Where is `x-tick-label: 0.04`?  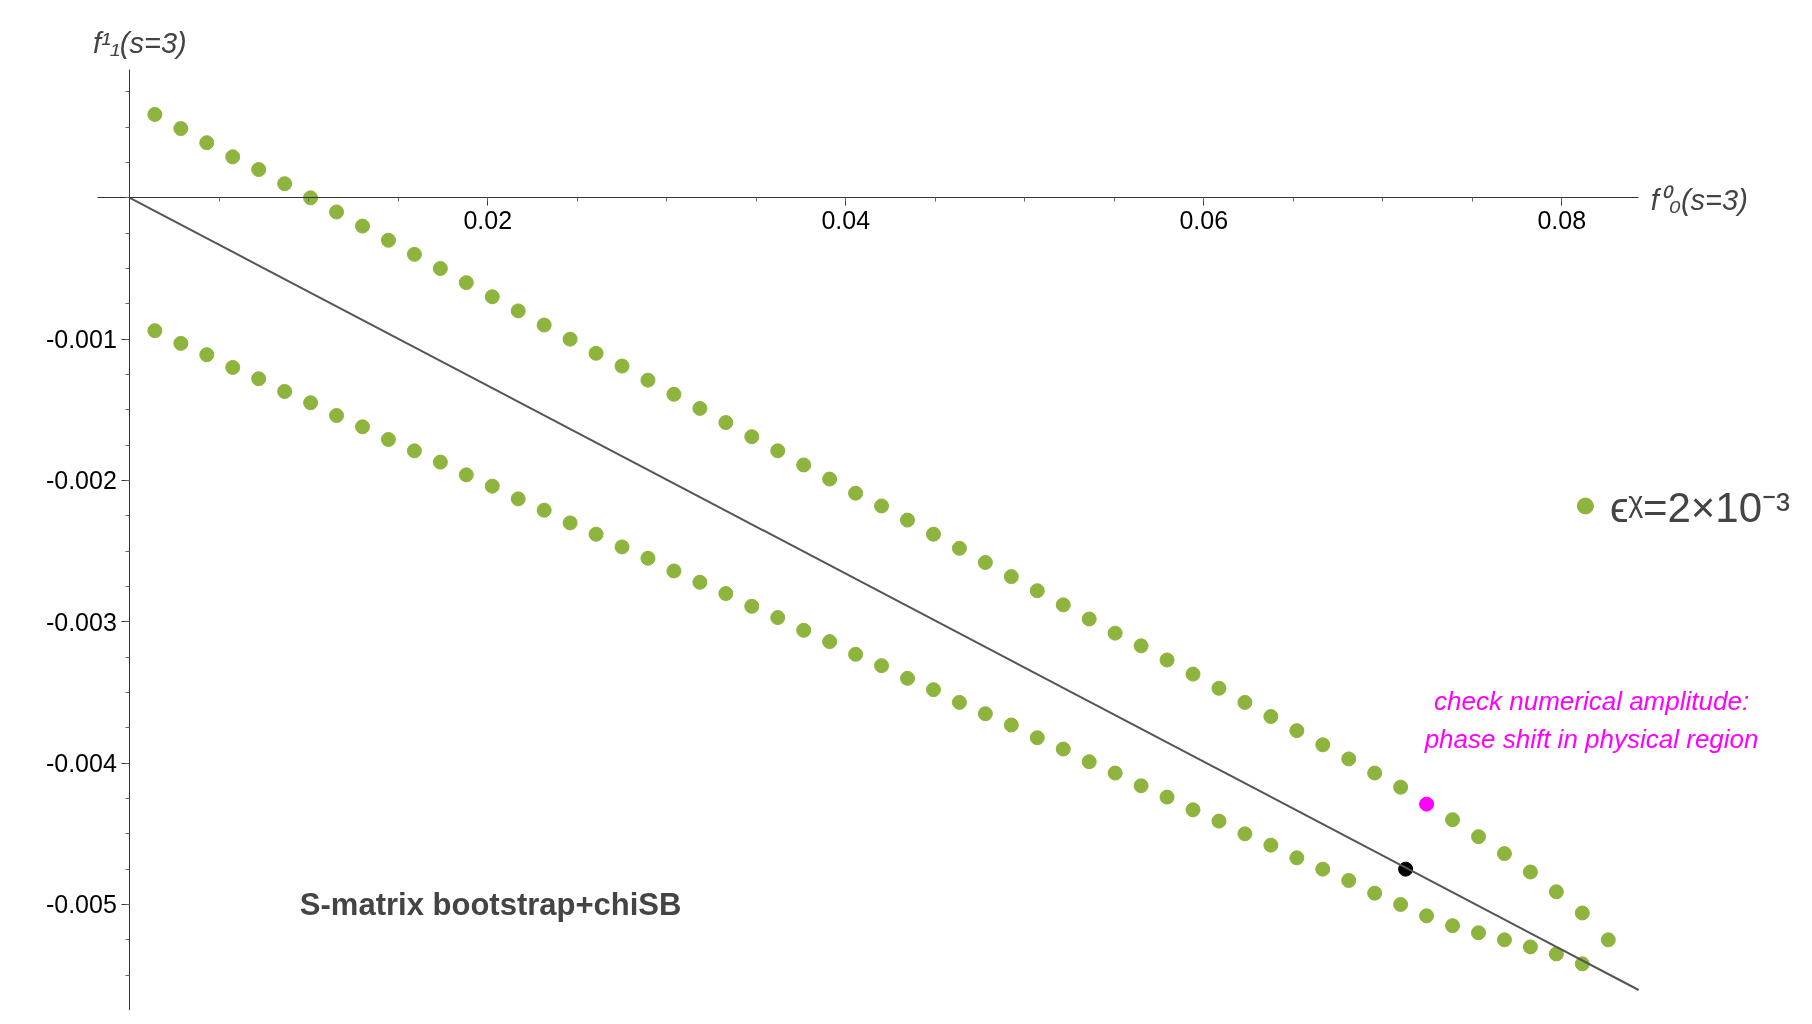
x-tick-label: 0.04 is located at coordinates (846, 219).